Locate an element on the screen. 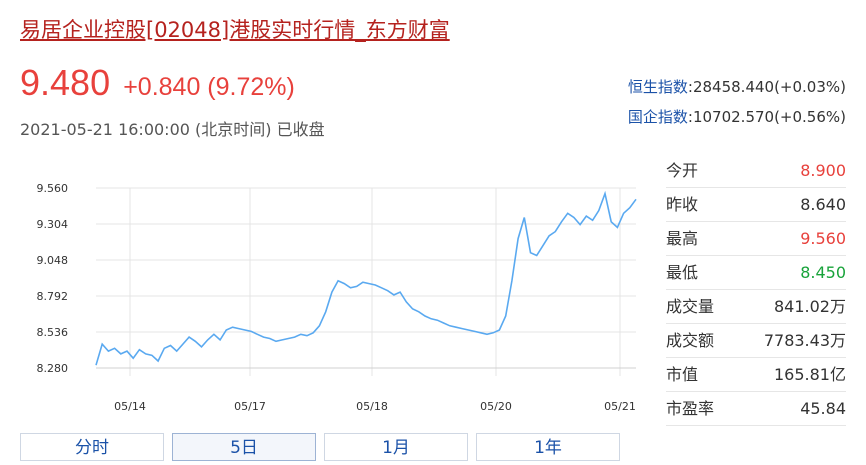 This screenshot has width=866, height=465. stat-label: 最高 is located at coordinates (682, 238).